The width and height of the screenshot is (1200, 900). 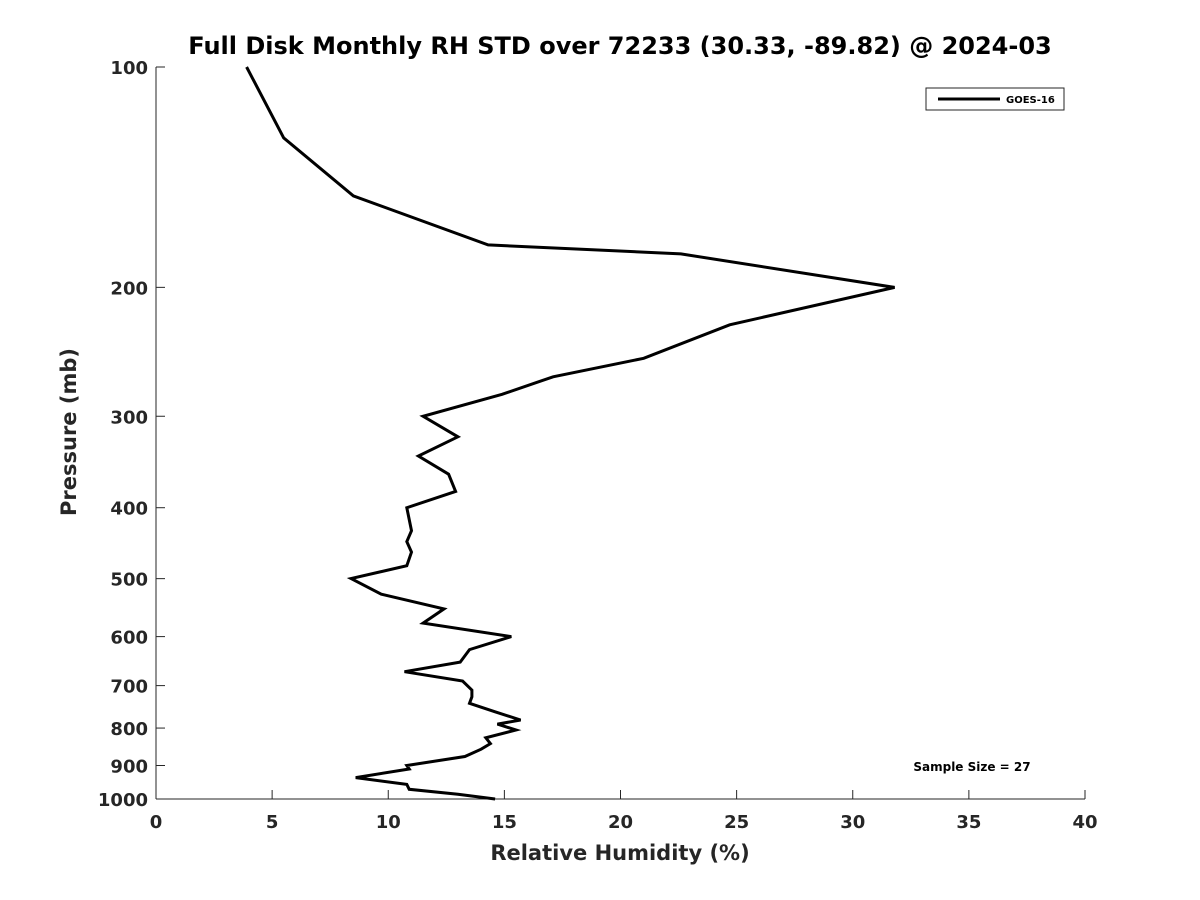 I want to click on x-tick-label: 10, so click(x=388, y=822).